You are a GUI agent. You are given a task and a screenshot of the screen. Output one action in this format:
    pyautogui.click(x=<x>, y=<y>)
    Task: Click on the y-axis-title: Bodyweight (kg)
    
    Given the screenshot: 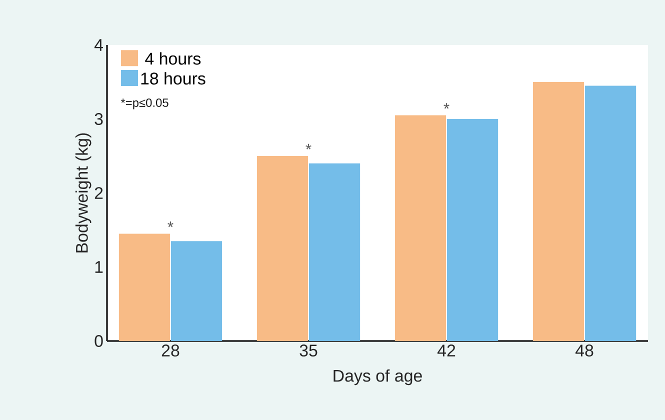 What is the action you would take?
    pyautogui.click(x=83, y=192)
    